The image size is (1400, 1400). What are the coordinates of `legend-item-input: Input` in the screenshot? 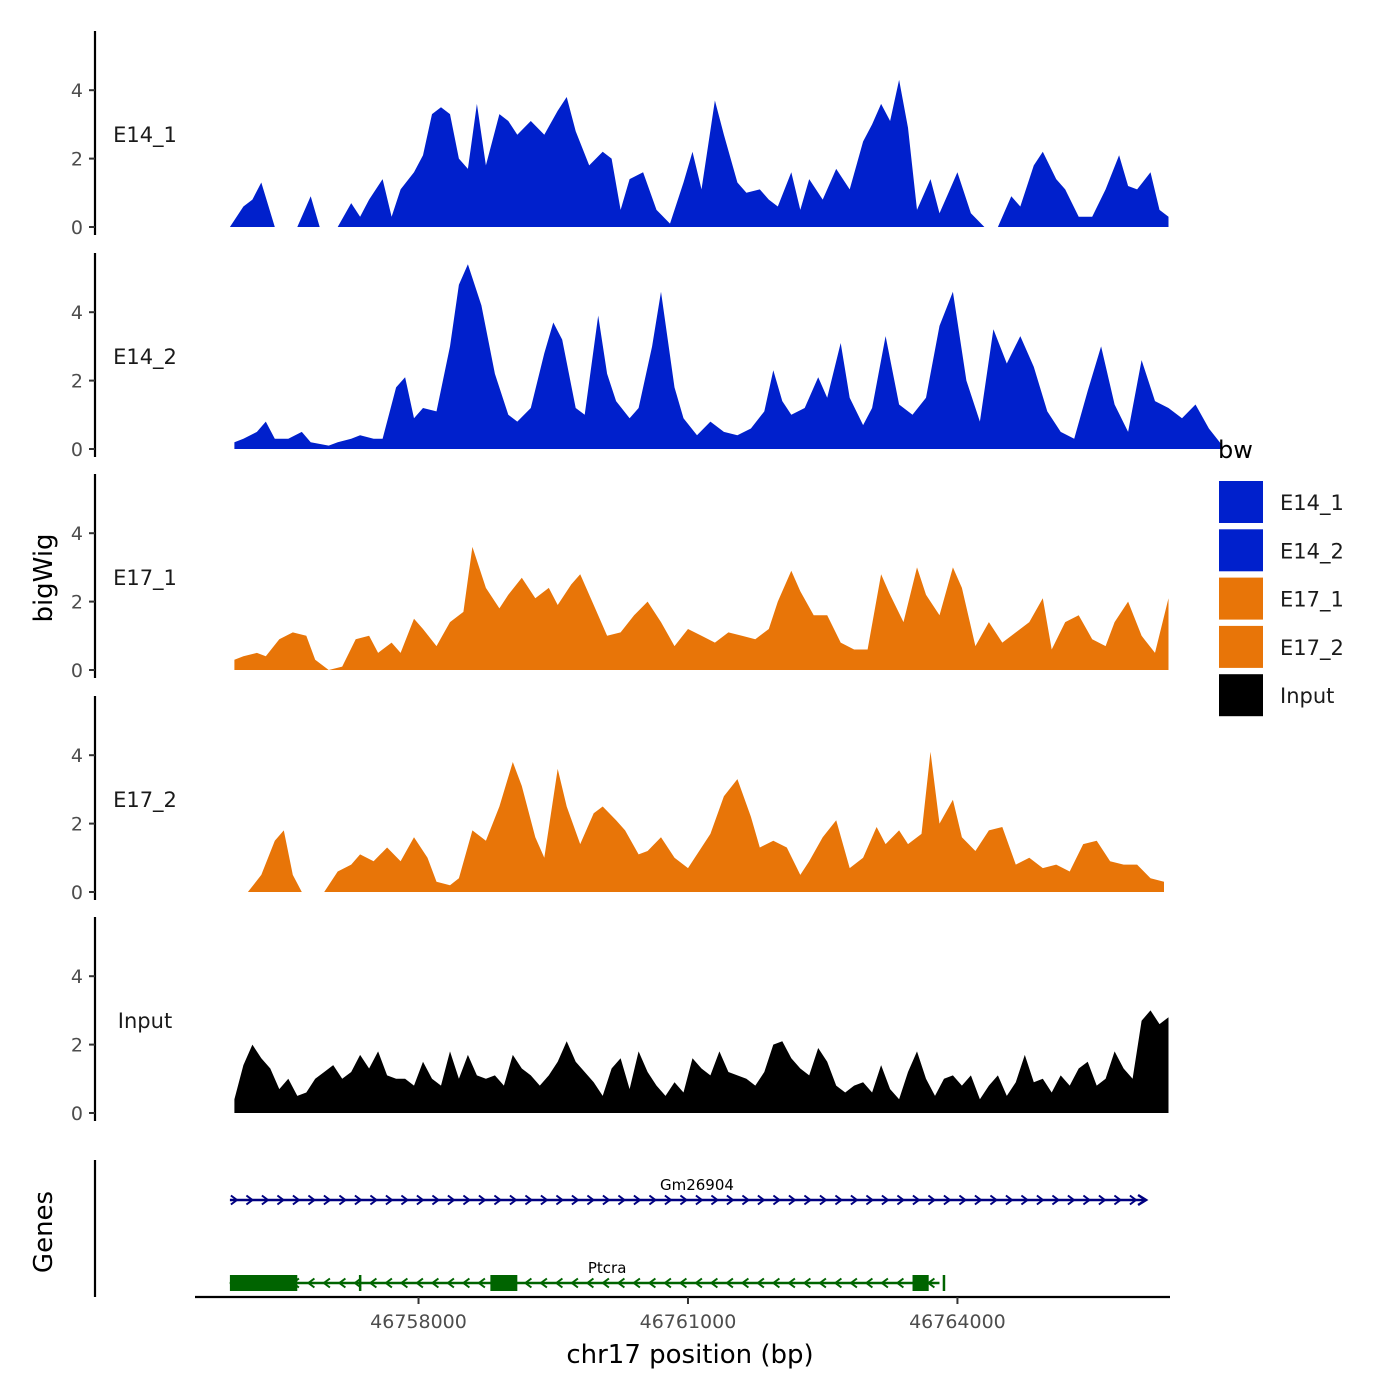 It's located at (1275, 695).